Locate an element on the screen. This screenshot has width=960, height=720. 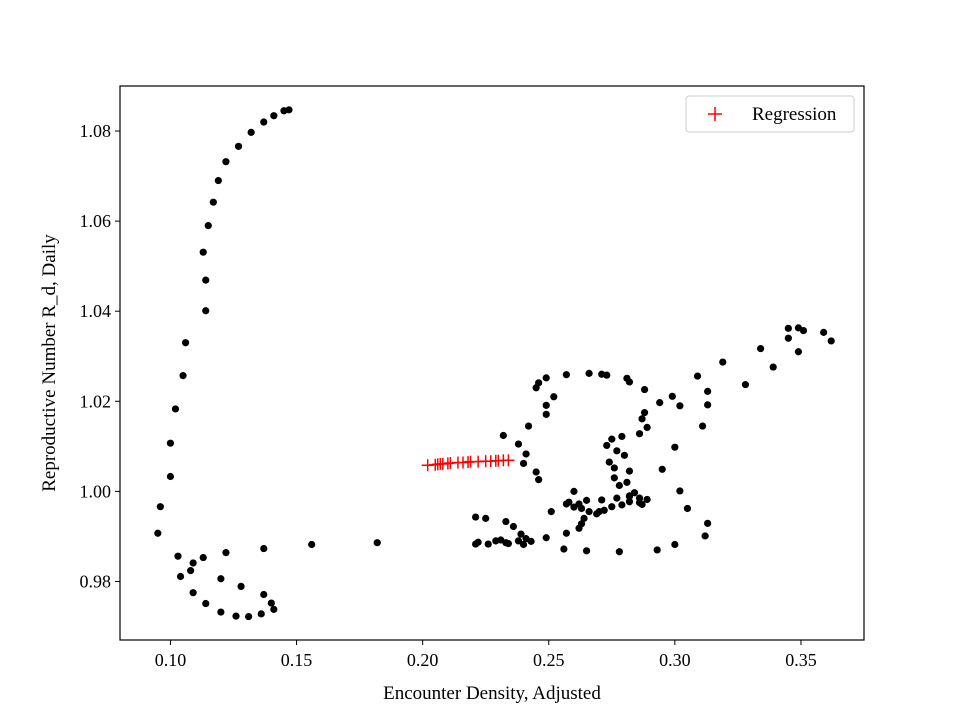
legend-label-regression: Regression is located at coordinates (794, 114).